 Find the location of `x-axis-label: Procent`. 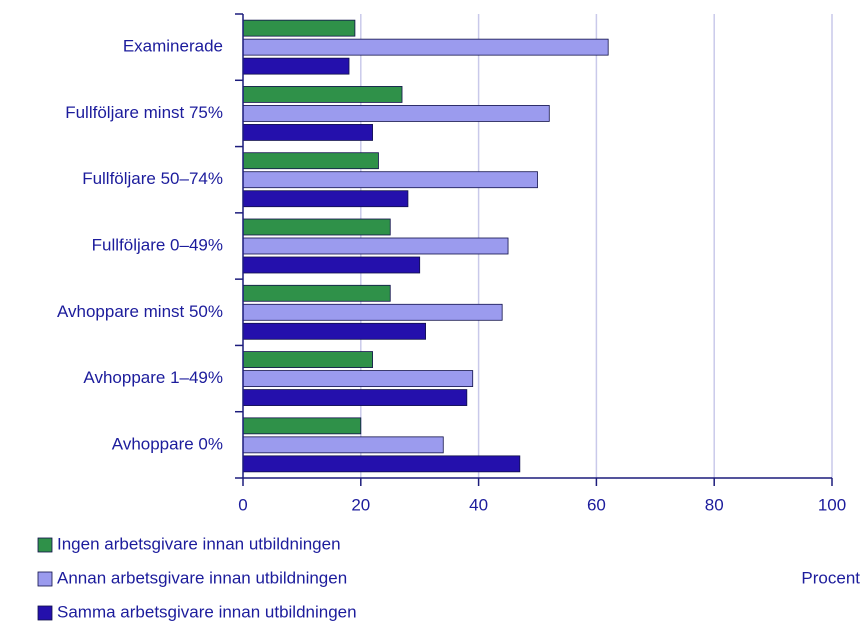

x-axis-label: Procent is located at coordinates (830, 577).